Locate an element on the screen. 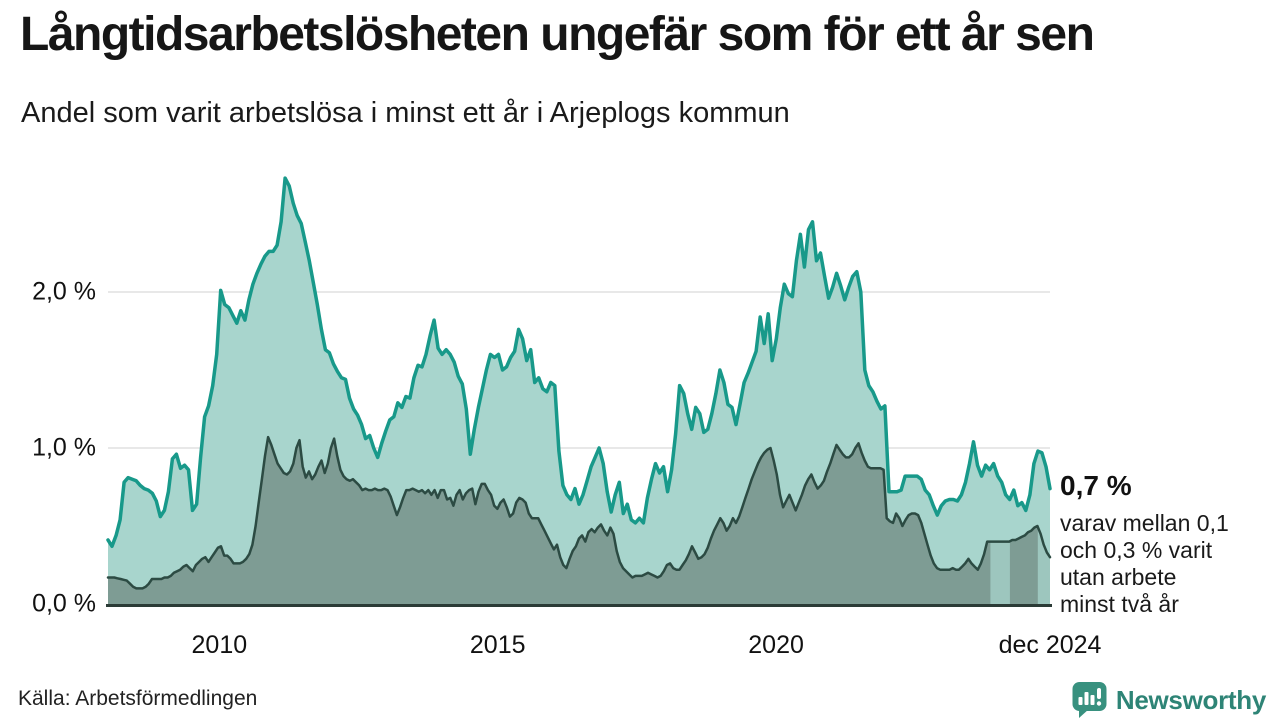 The width and height of the screenshot is (1280, 720). annotation-line: utan arbete is located at coordinates (1118, 577).